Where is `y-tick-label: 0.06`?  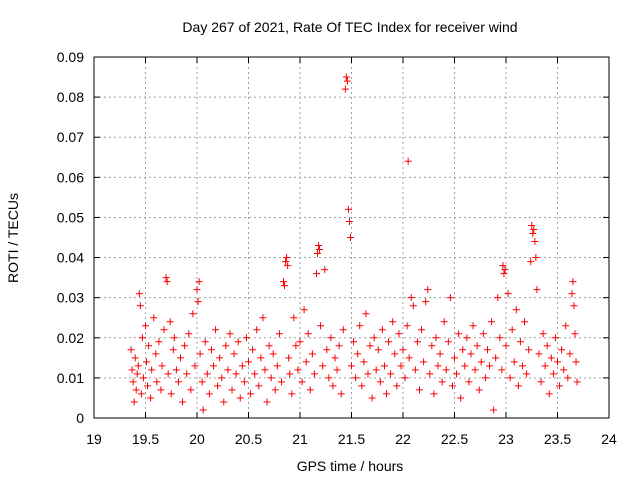
y-tick-label: 0.06 is located at coordinates (70, 177).